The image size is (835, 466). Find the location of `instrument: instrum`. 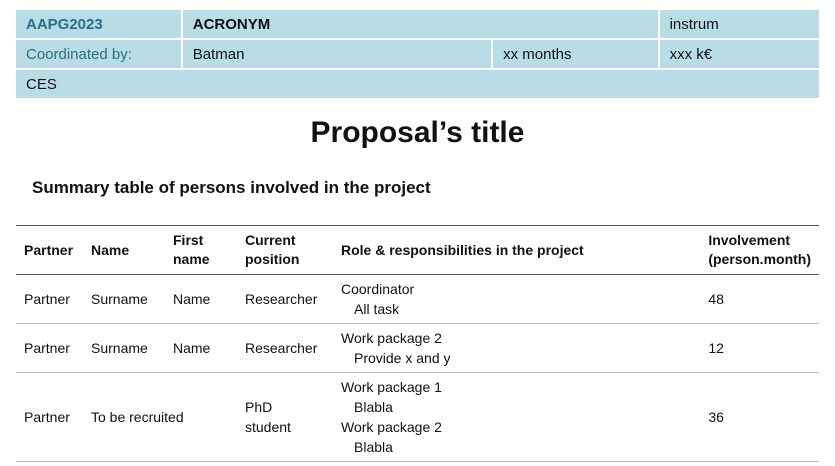

instrument: instrum is located at coordinates (739, 25).